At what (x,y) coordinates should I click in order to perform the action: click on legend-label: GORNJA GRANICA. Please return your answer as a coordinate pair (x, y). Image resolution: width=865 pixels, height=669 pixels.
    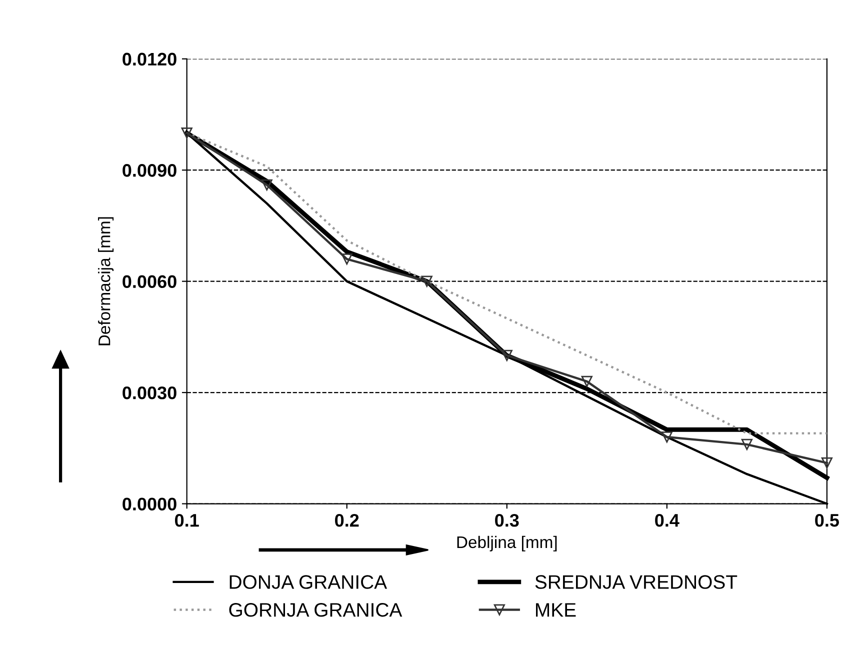
    Looking at the image, I should click on (315, 610).